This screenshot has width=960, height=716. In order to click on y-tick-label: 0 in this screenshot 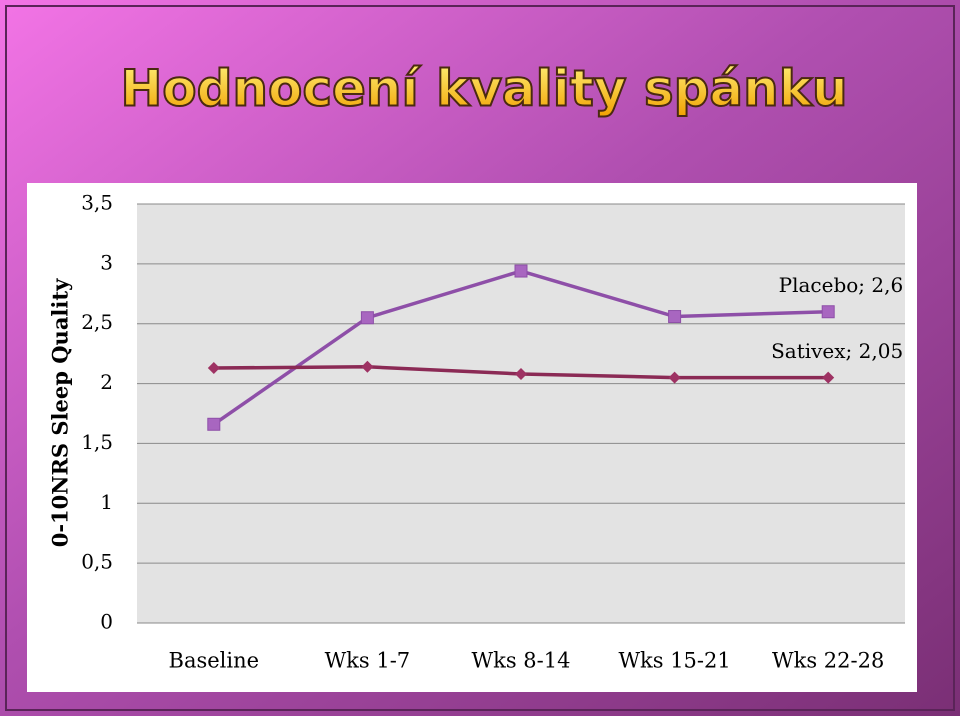, I will do `click(106, 622)`.